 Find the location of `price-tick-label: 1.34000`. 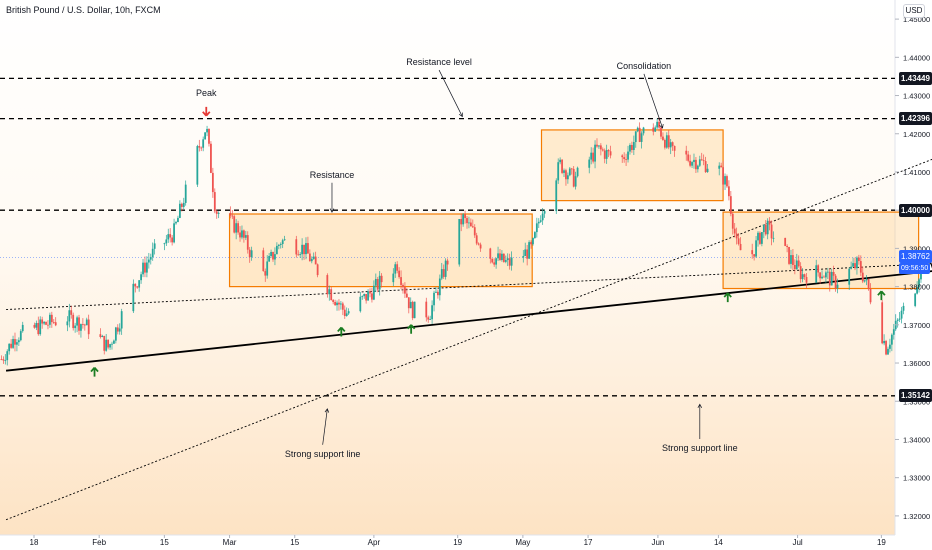

price-tick-label: 1.34000 is located at coordinates (916, 439).